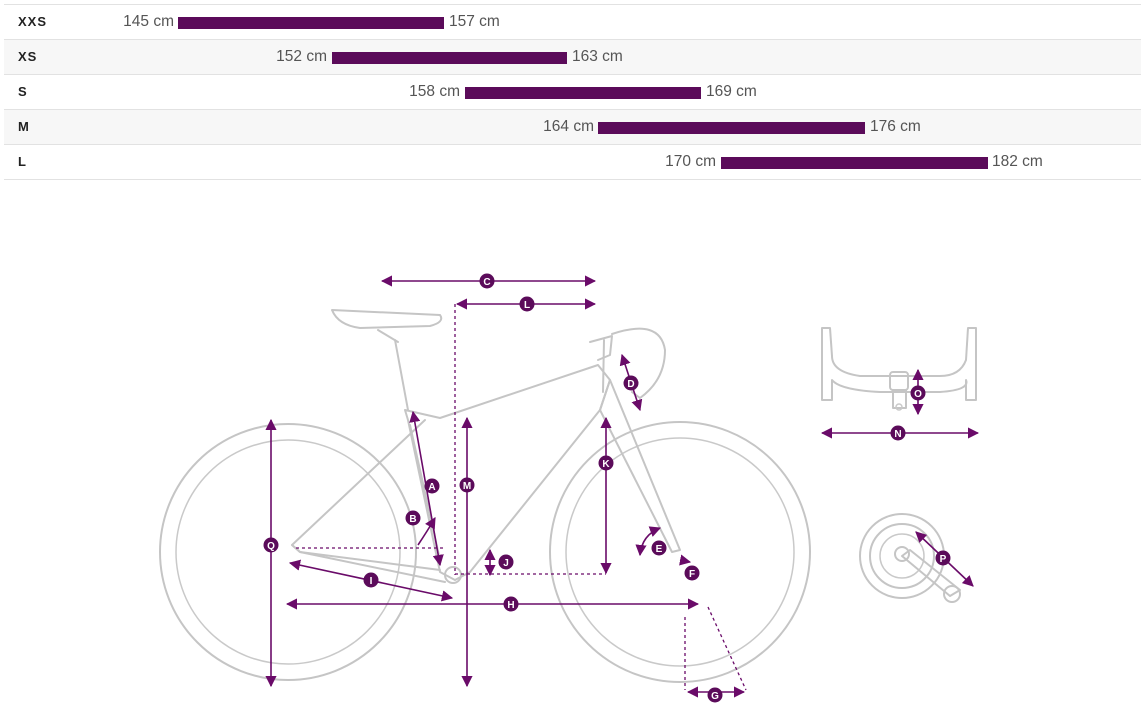 This screenshot has width=1143, height=727. I want to click on svg-text: D, so click(630, 384).